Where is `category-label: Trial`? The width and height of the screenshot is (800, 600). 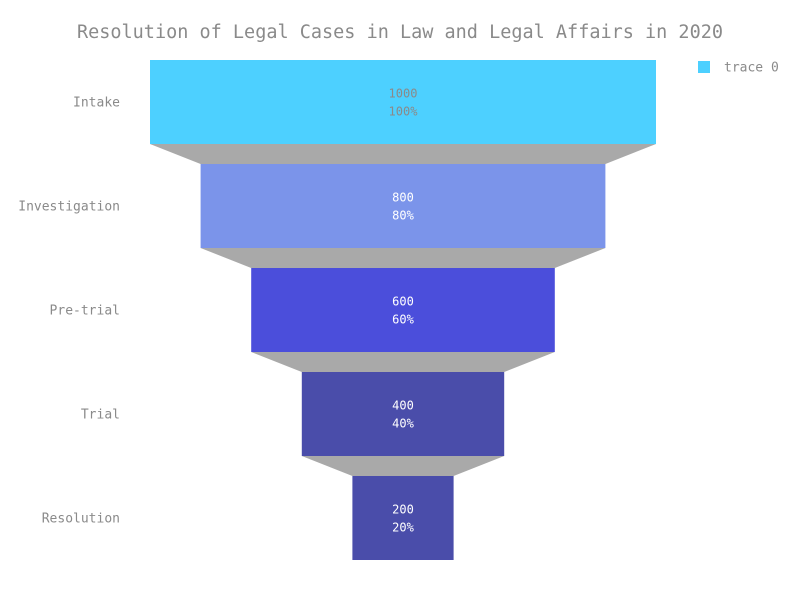
category-label: Trial is located at coordinates (100, 415).